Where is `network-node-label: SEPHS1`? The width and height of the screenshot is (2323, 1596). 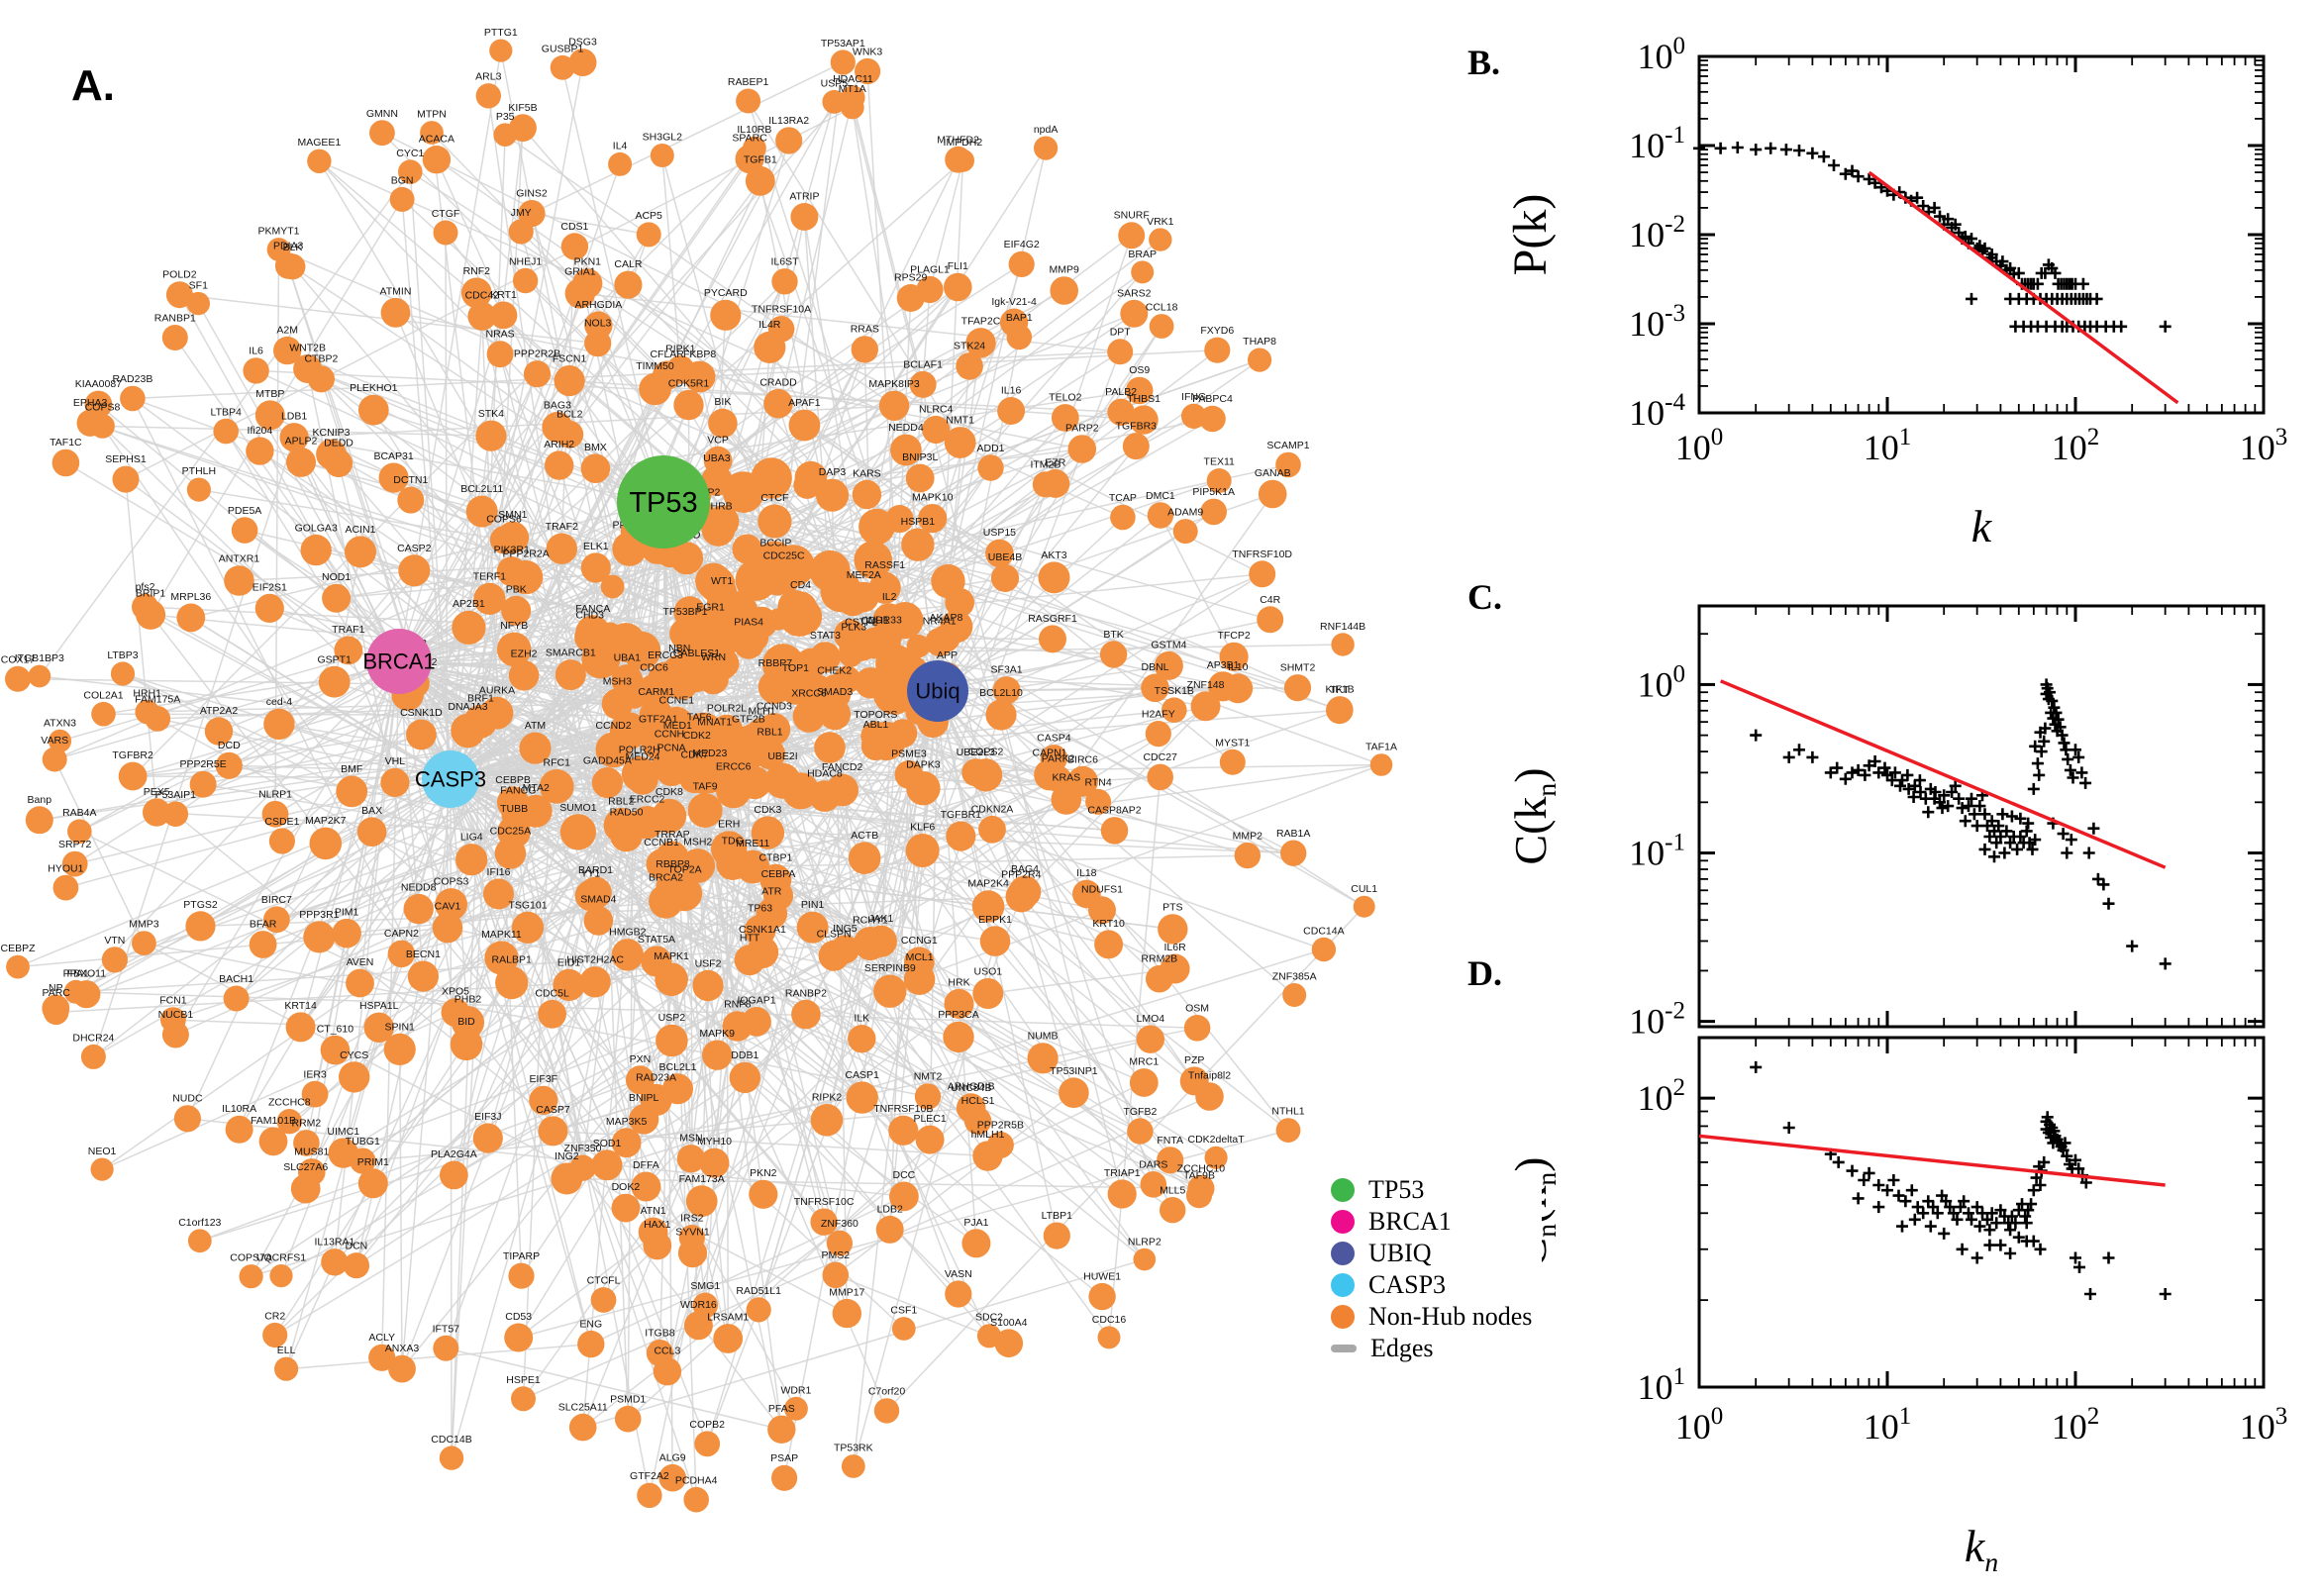
network-node-label: SEPHS1 is located at coordinates (126, 459).